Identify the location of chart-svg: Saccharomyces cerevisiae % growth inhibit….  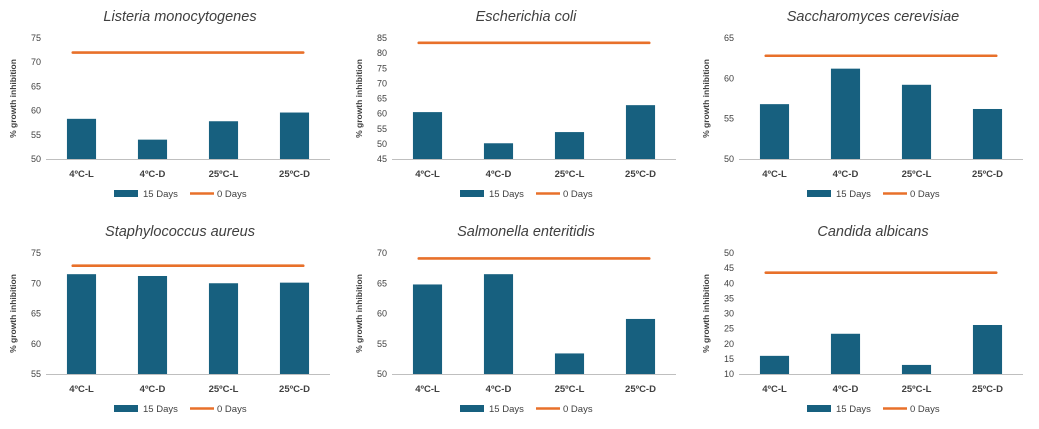
(862, 104).